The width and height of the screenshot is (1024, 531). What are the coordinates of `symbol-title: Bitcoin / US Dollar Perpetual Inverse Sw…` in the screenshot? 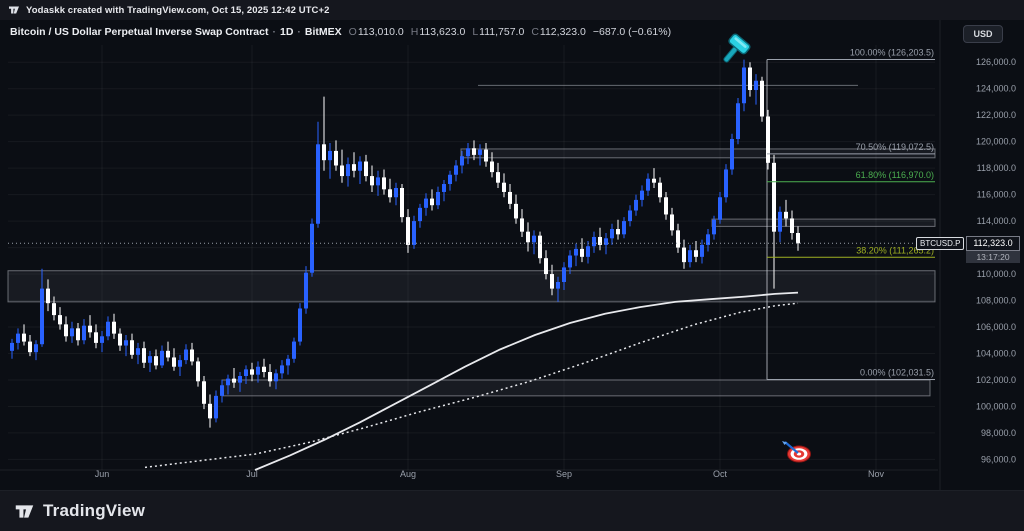 It's located at (139, 32).